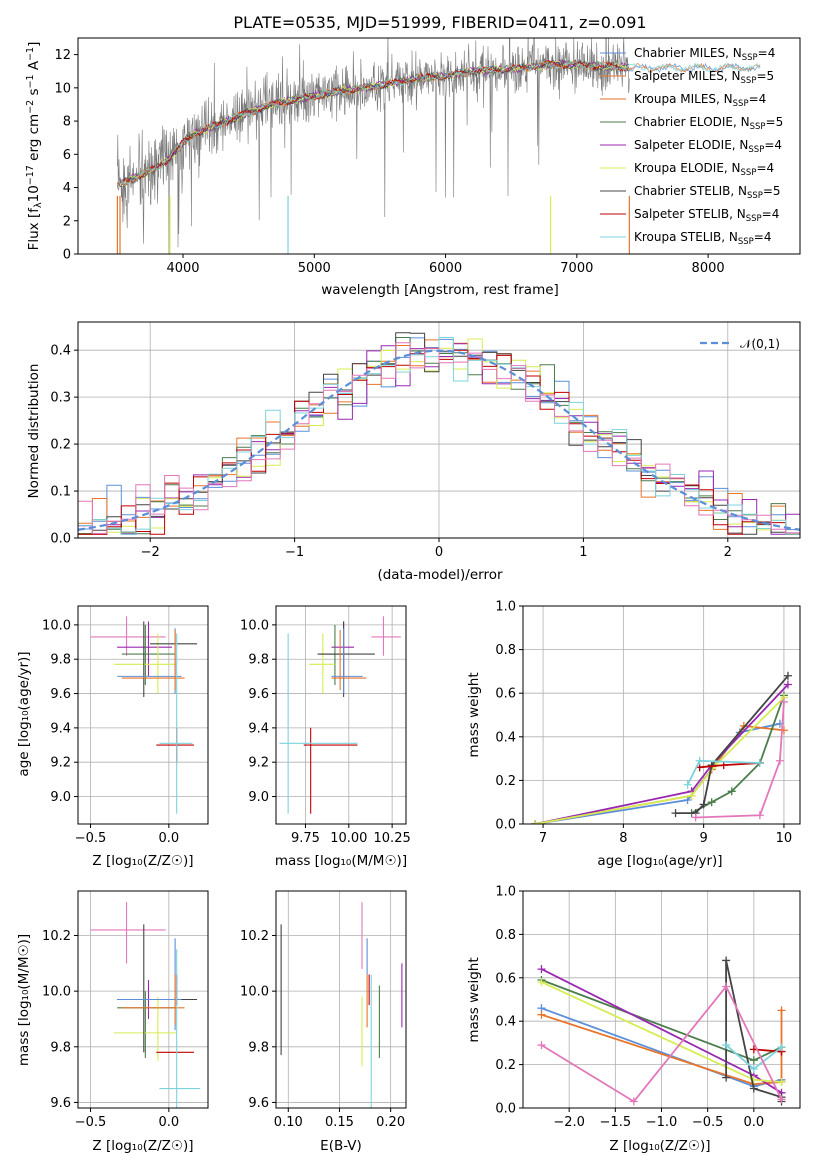 The width and height of the screenshot is (819, 1170). I want to click on y-tick-label: 1.0, so click(505, 892).